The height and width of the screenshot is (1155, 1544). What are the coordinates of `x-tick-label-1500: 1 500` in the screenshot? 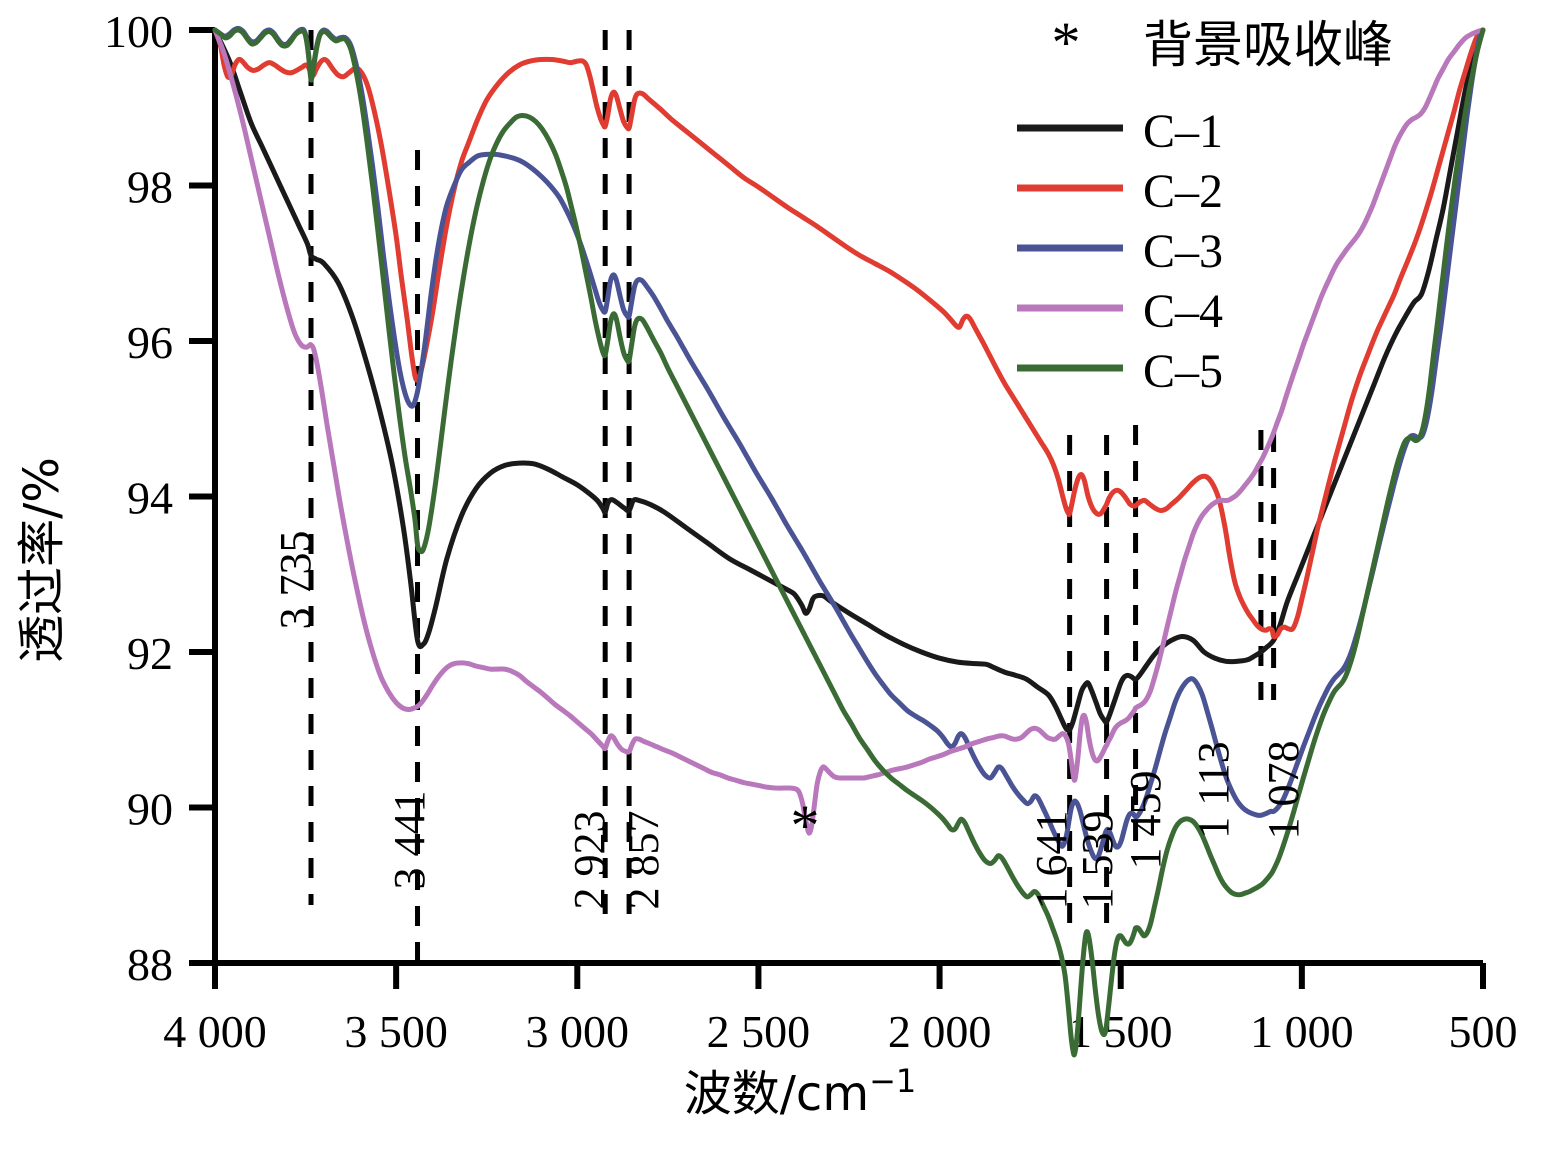 It's located at (1121, 1031).